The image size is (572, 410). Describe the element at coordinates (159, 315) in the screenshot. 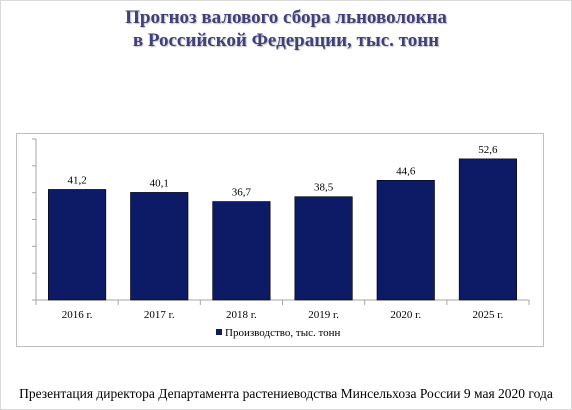

I see `x-tick-label-1: 2017 г.` at that location.